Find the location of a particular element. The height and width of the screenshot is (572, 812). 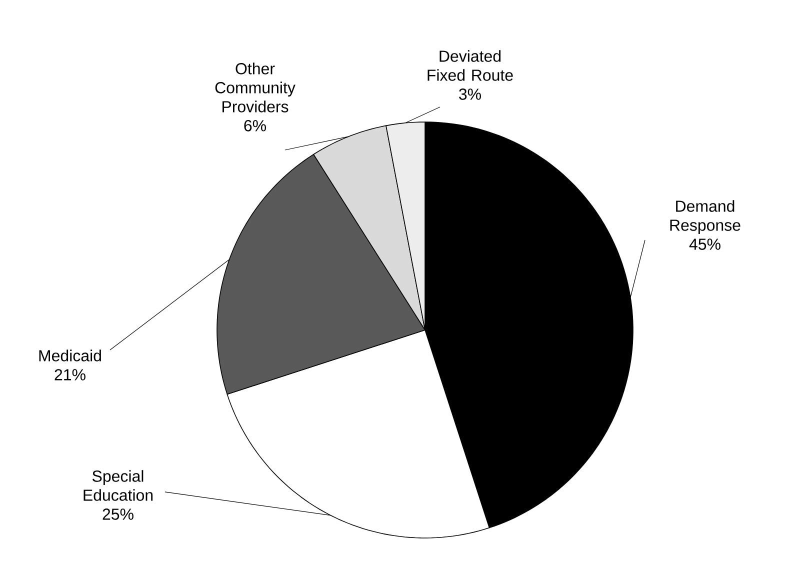

data-label: 25% is located at coordinates (118, 514).